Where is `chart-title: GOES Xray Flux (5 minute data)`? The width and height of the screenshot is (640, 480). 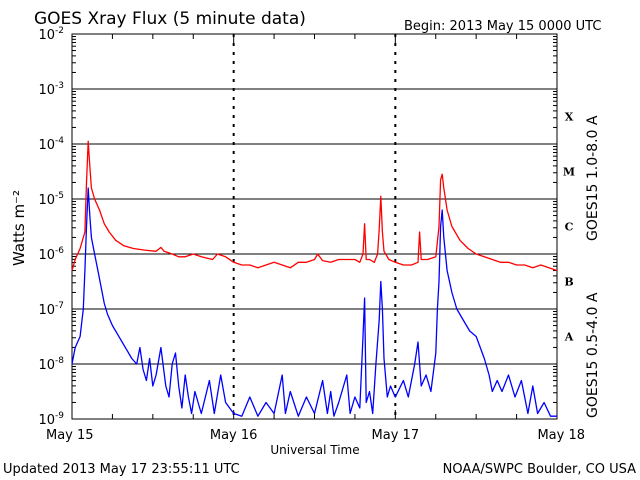
chart-title: GOES Xray Flux (5 minute data) is located at coordinates (170, 19).